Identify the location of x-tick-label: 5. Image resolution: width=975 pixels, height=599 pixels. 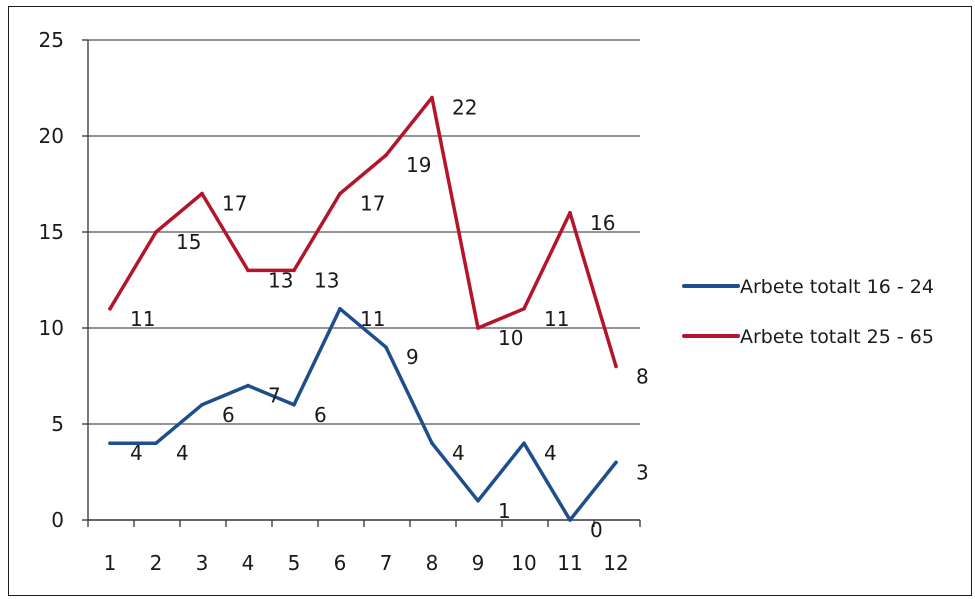
(294, 563).